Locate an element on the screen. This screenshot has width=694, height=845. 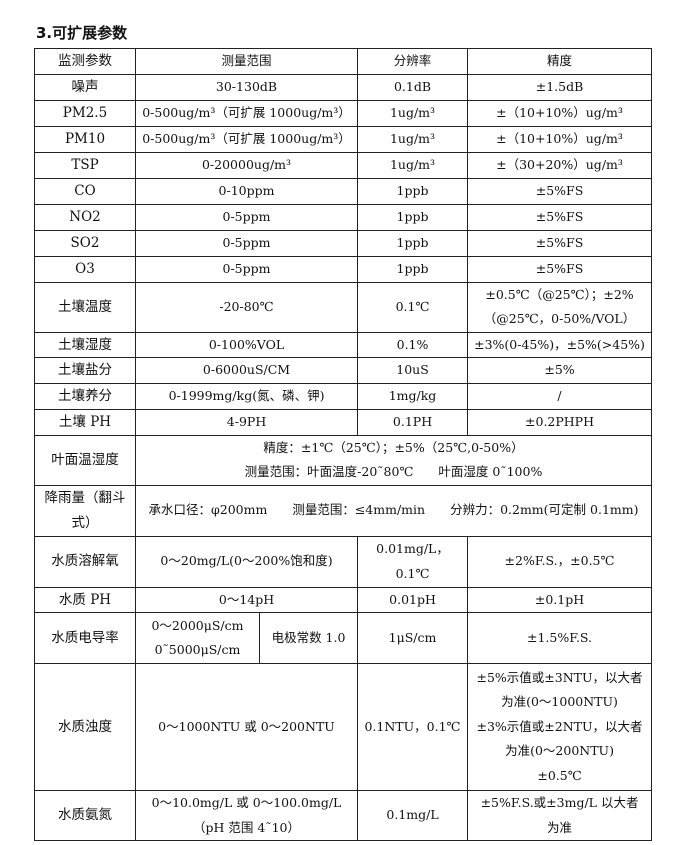
table-cell: 0.01pH is located at coordinates (413, 599).